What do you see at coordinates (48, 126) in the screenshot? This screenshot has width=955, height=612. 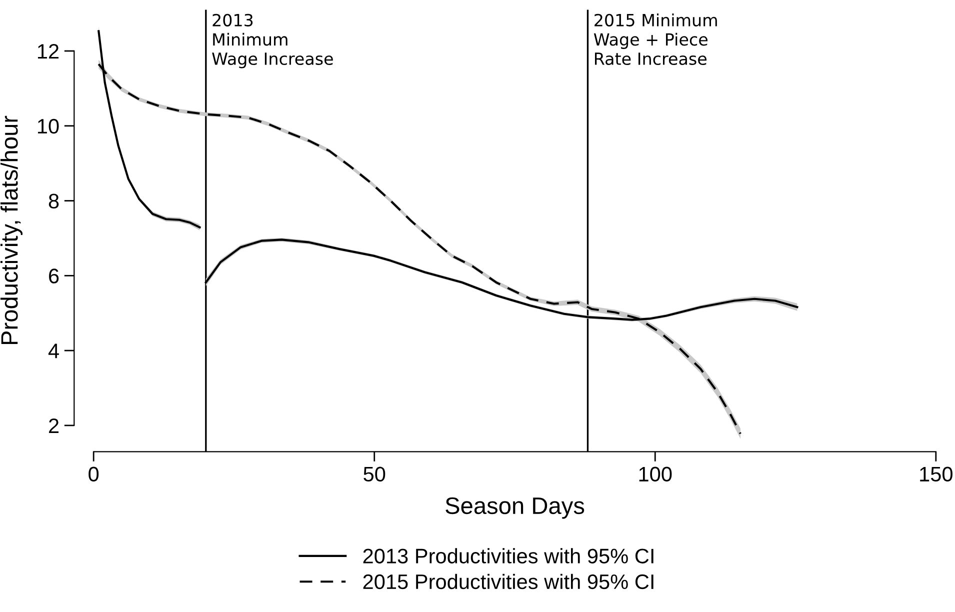 I see `y-tick-label: 10` at bounding box center [48, 126].